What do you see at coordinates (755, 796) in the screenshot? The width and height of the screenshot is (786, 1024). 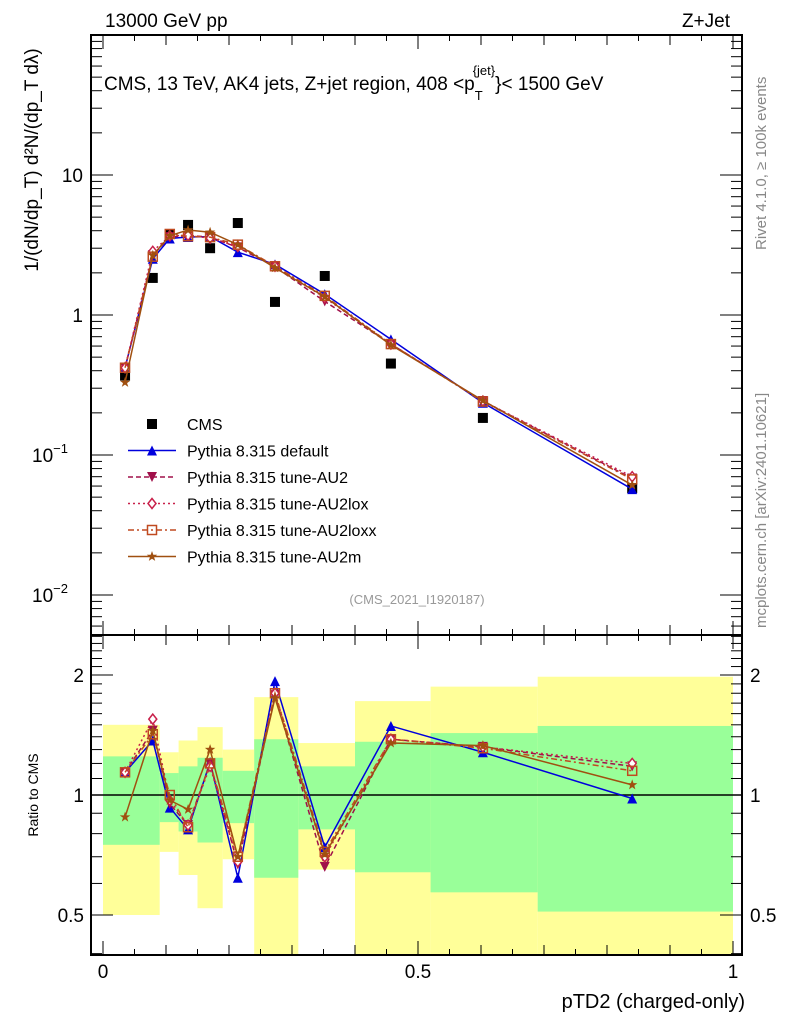 I see `ratio-y-tick-label-right: 1` at bounding box center [755, 796].